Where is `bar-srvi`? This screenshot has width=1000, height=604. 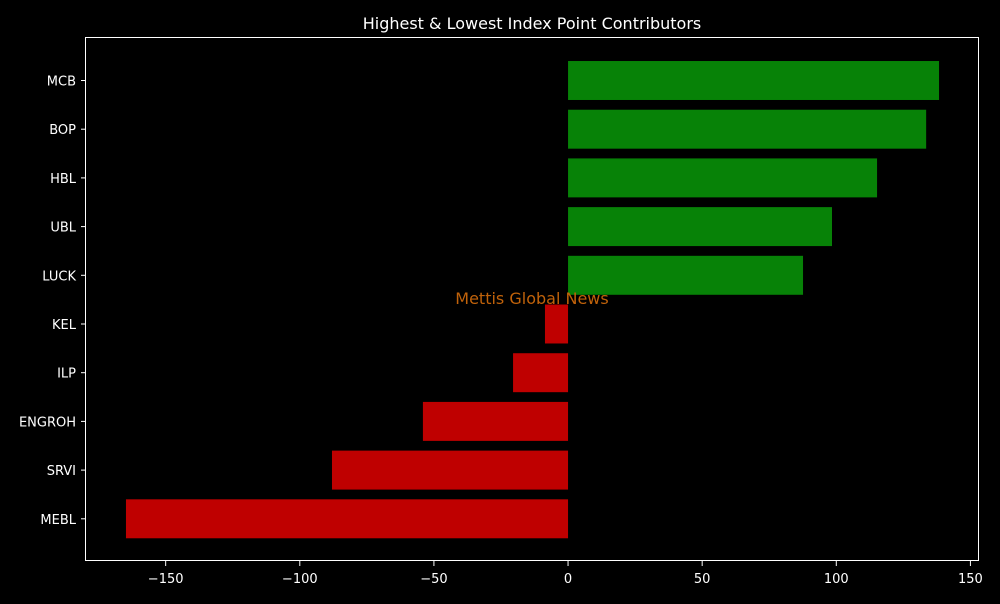
bar-srvi is located at coordinates (450, 470).